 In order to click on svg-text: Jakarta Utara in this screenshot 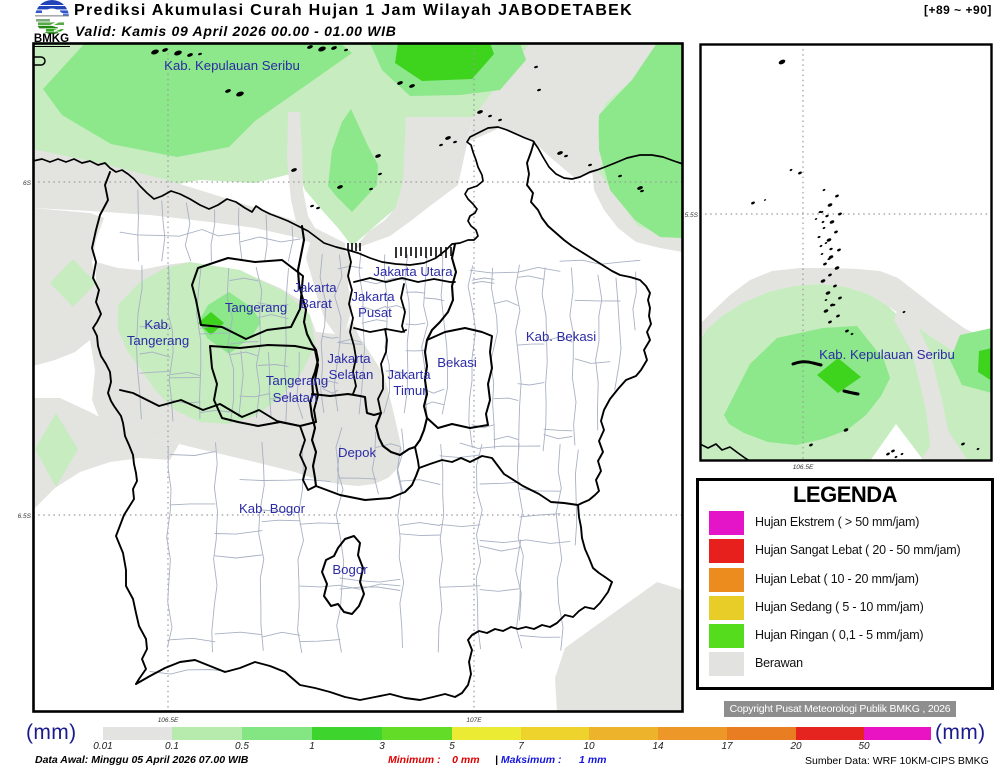, I will do `click(413, 271)`.